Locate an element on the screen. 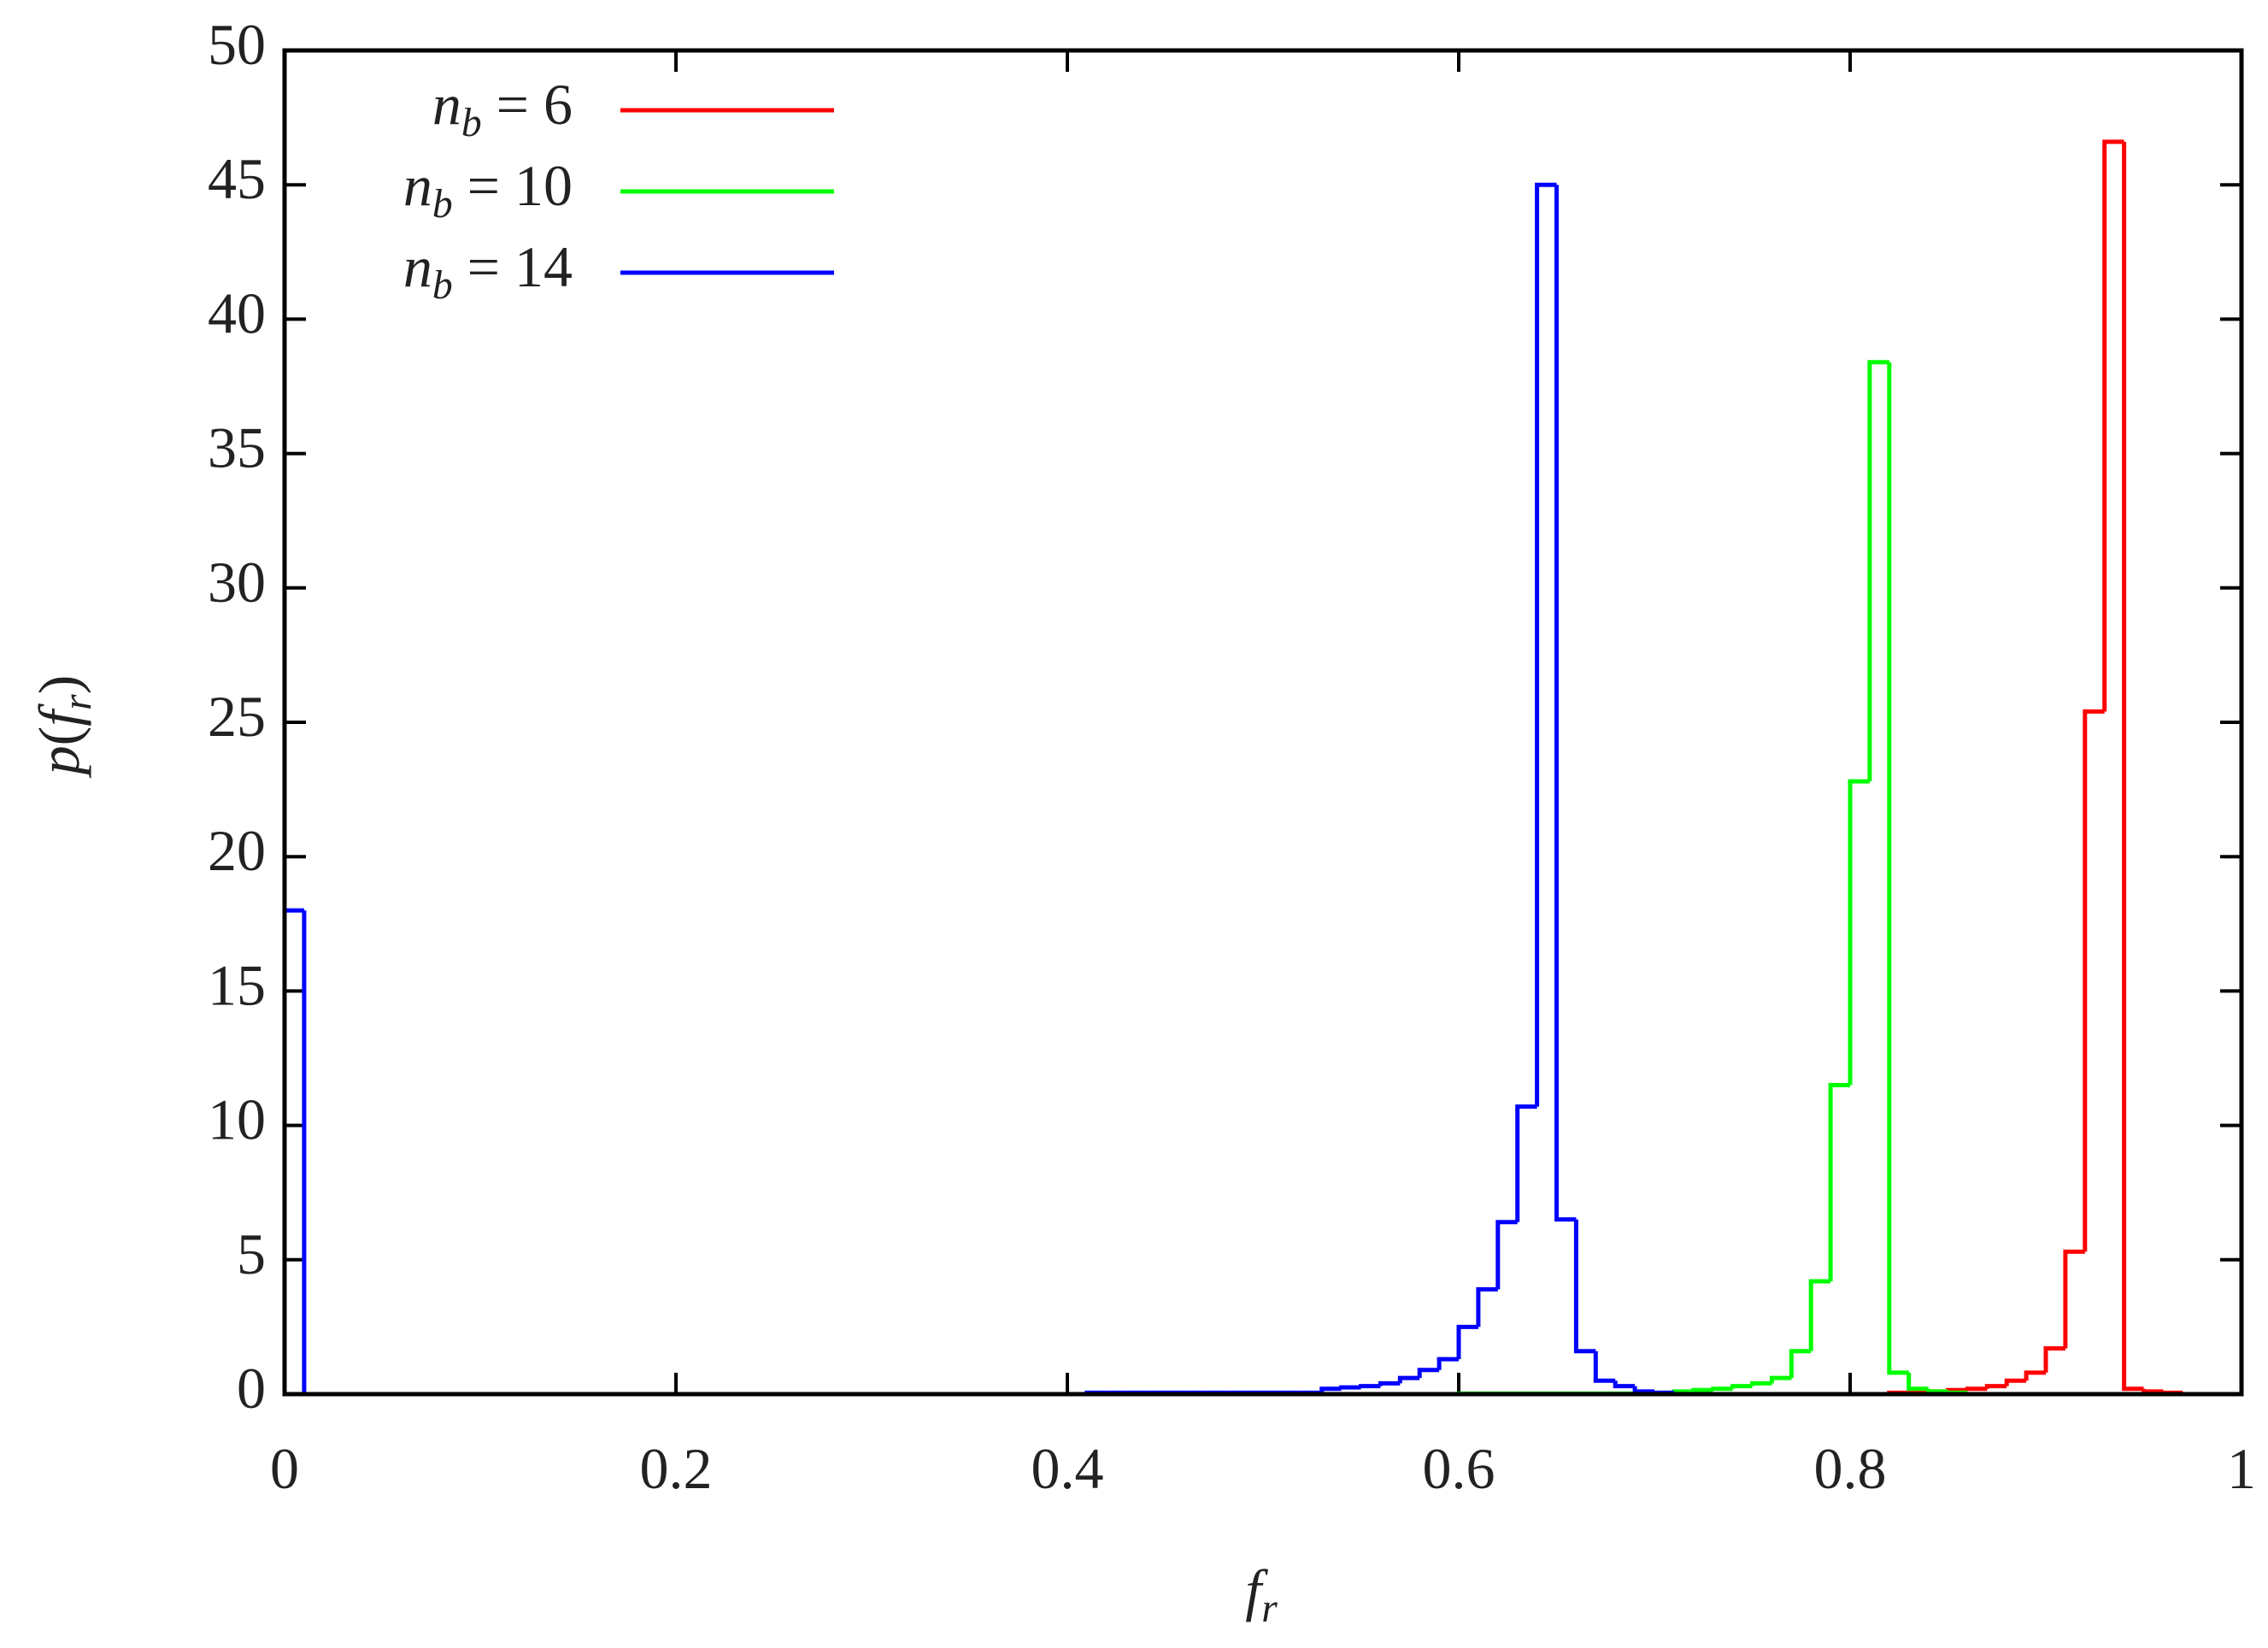  y-tick-label: 5 is located at coordinates (251, 1253).